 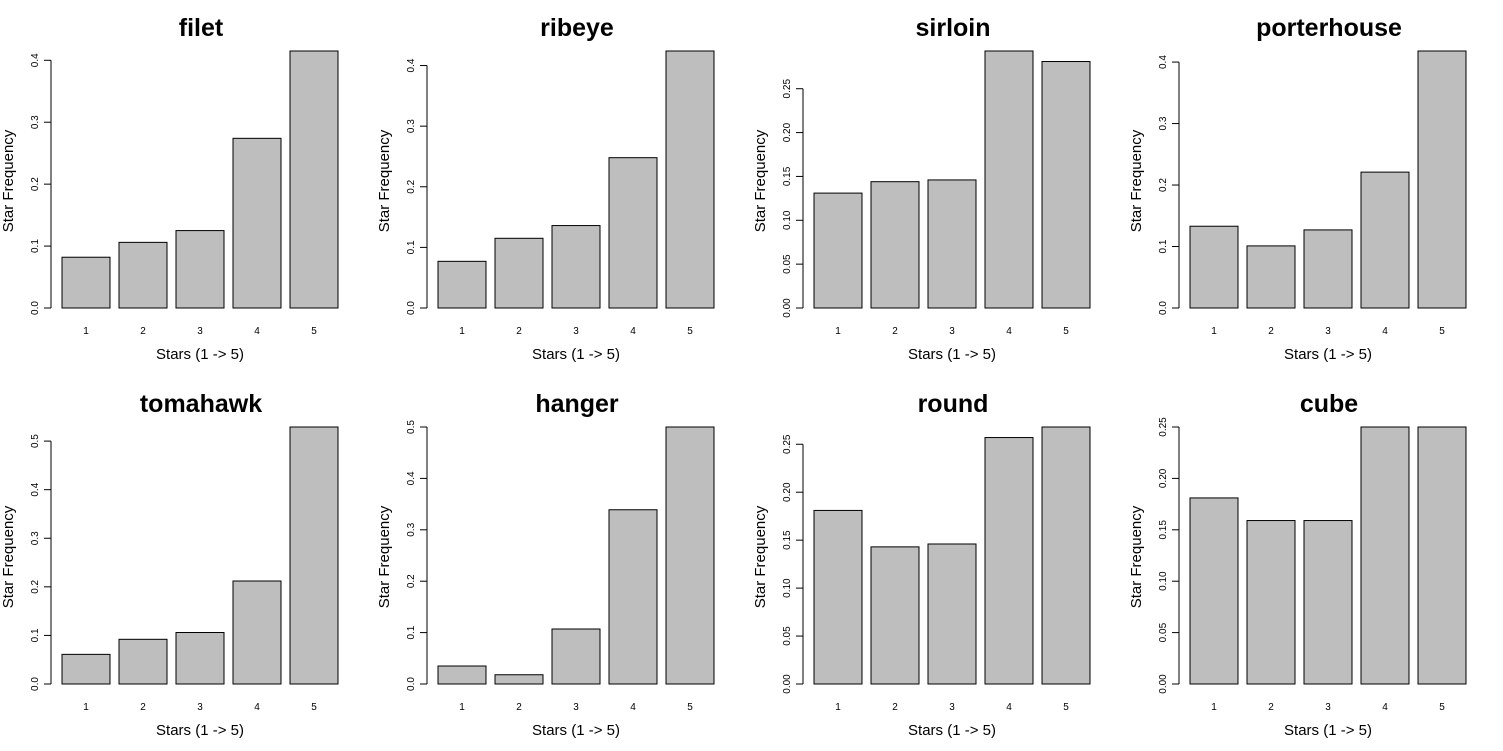 I want to click on panel-title: tomahawk, so click(x=201, y=404).